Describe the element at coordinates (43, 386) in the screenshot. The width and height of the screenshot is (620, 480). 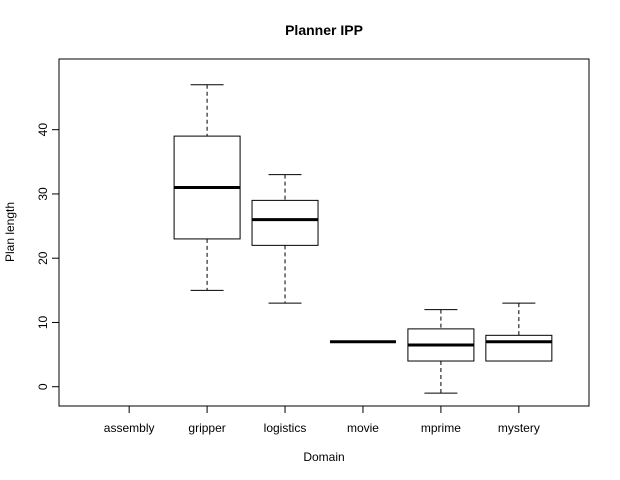
I see `y-tick-label: 0` at that location.